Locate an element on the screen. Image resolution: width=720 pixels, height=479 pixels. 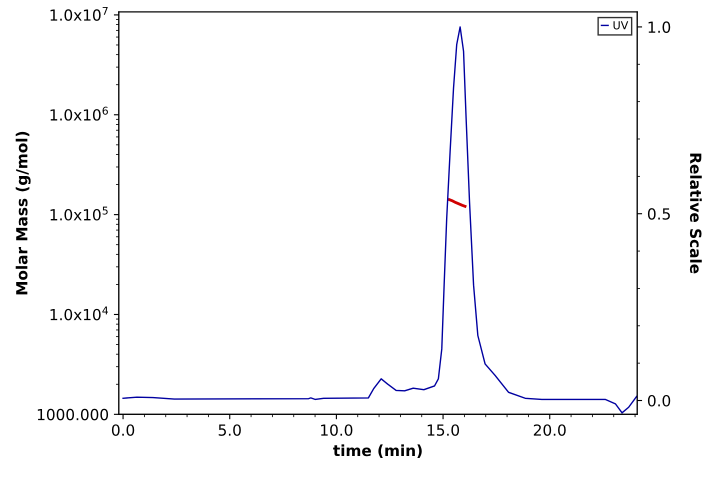
line-series is located at coordinates (457, 203).